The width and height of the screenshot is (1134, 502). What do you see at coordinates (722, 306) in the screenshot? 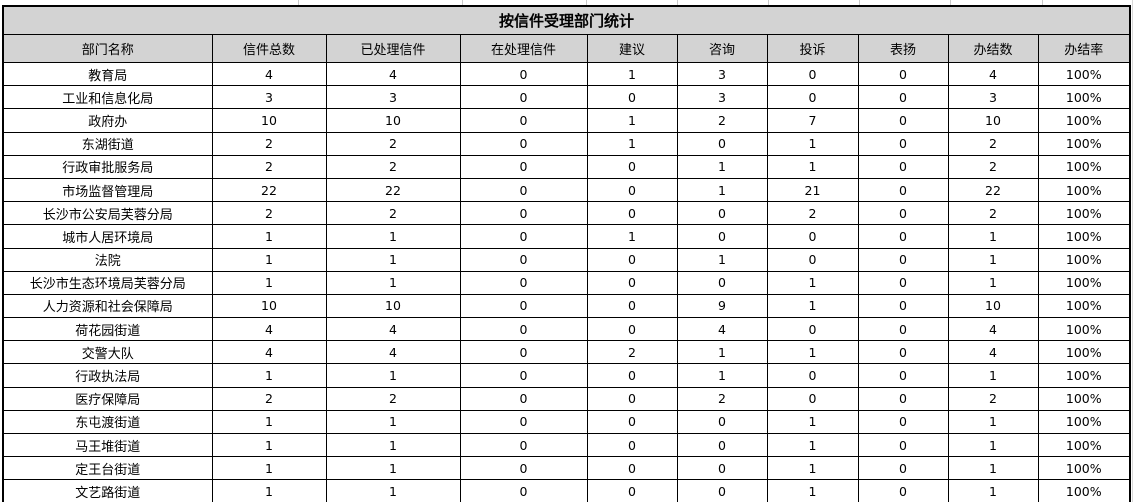
I see `cell-value: 9` at bounding box center [722, 306].